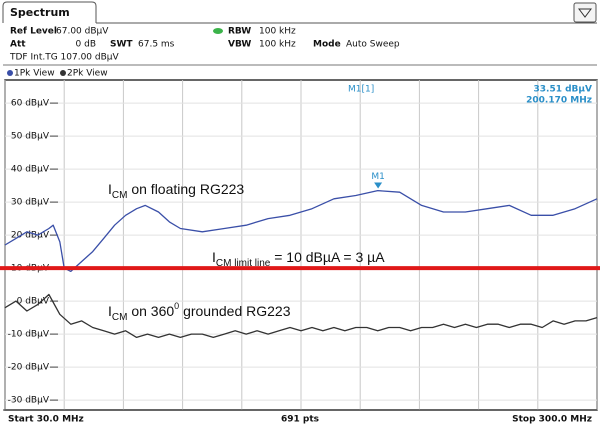 Image resolution: width=600 pixels, height=429 pixels. What do you see at coordinates (18, 45) in the screenshot?
I see `att-label: Att` at bounding box center [18, 45].